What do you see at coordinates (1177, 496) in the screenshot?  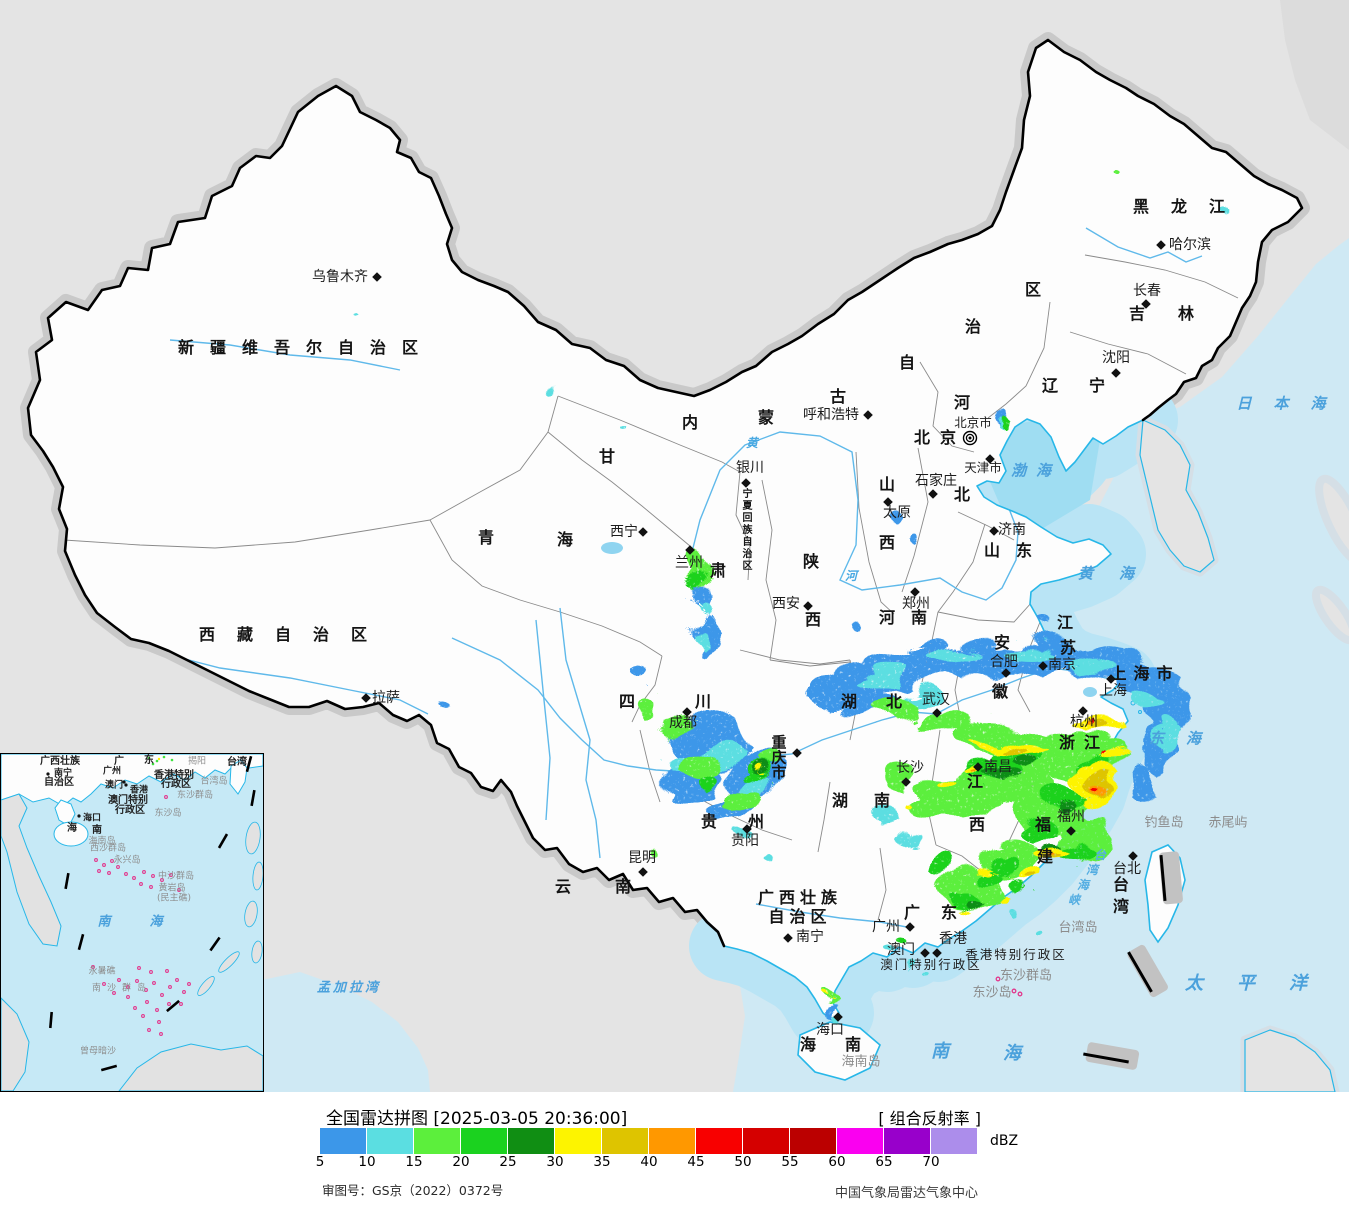 I see `korea-peninsula` at bounding box center [1177, 496].